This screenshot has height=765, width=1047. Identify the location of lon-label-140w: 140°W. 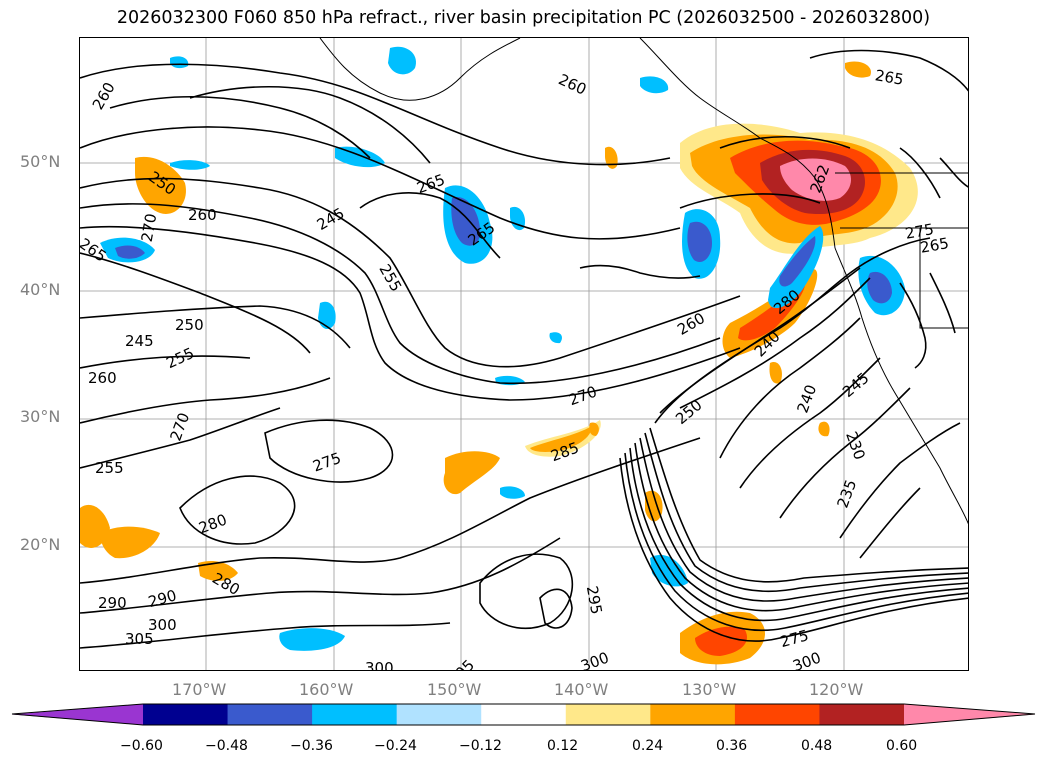
(581, 689).